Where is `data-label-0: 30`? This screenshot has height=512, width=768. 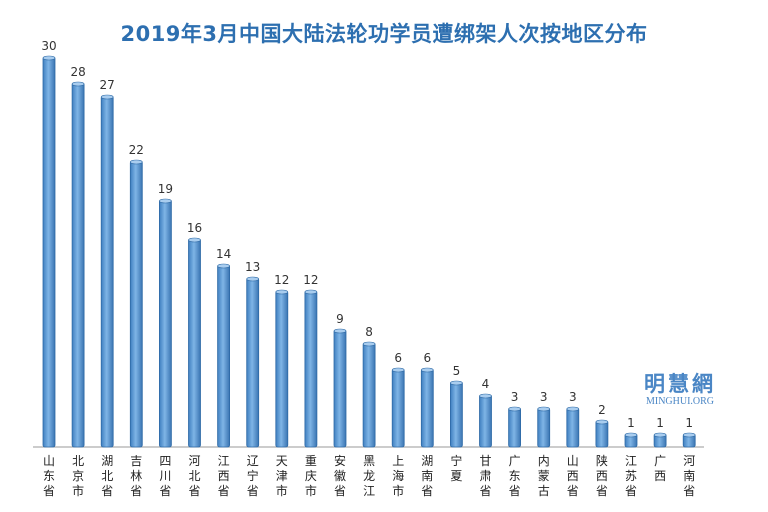
data-label-0: 30 is located at coordinates (48, 46).